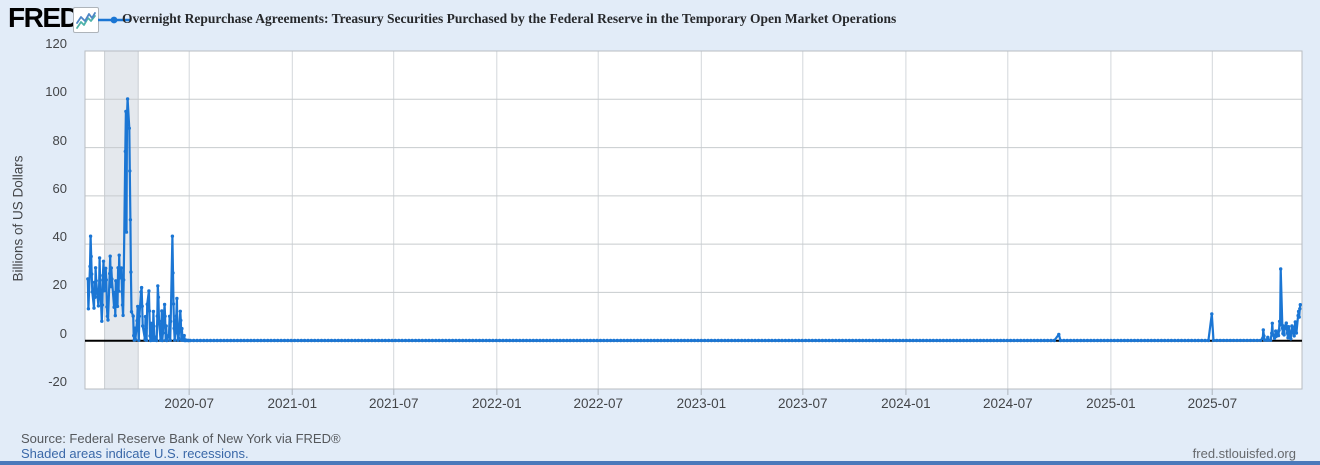  Describe the element at coordinates (1008, 403) in the screenshot. I see `x-tick-label: 2024-07` at that location.